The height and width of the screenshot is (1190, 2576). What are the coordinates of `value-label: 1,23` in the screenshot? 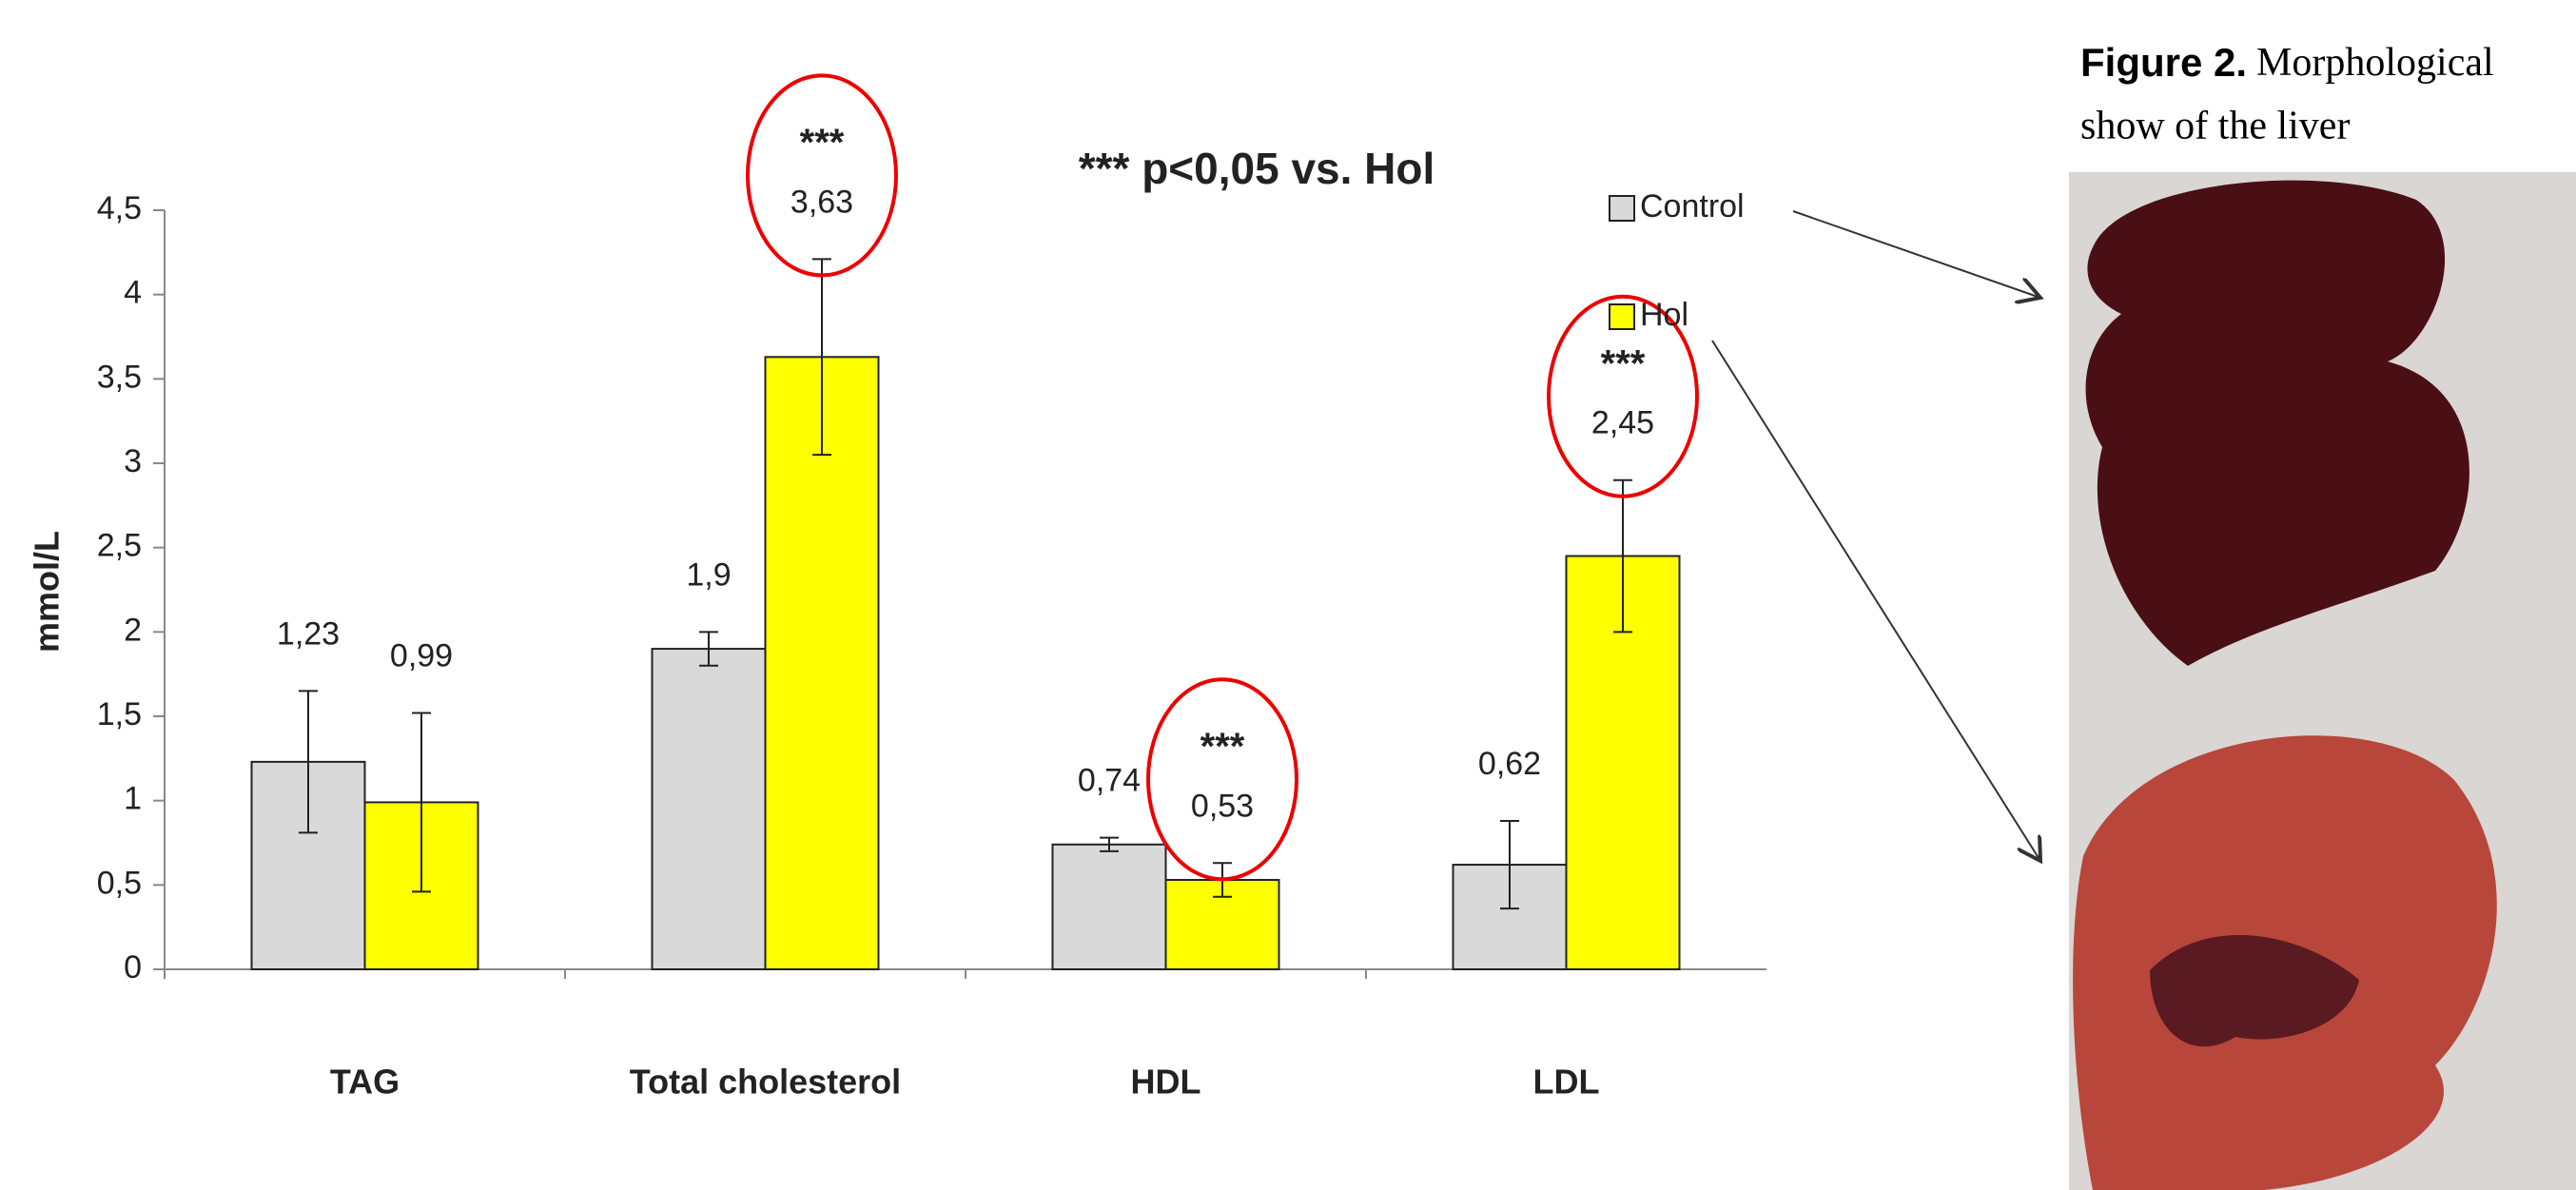 It's located at (309, 633).